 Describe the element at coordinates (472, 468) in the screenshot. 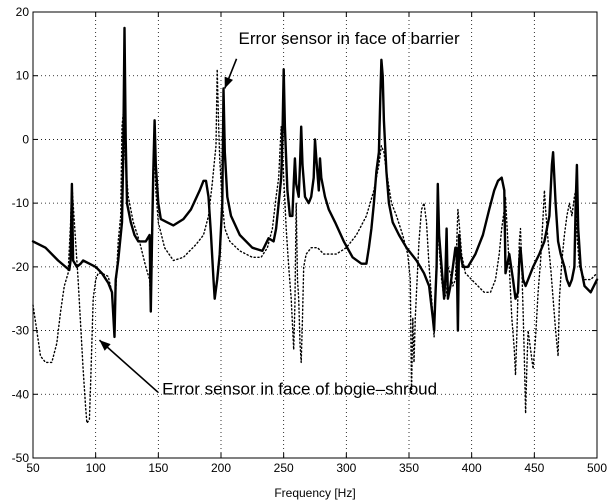

I see `x-tick-label: 400` at that location.